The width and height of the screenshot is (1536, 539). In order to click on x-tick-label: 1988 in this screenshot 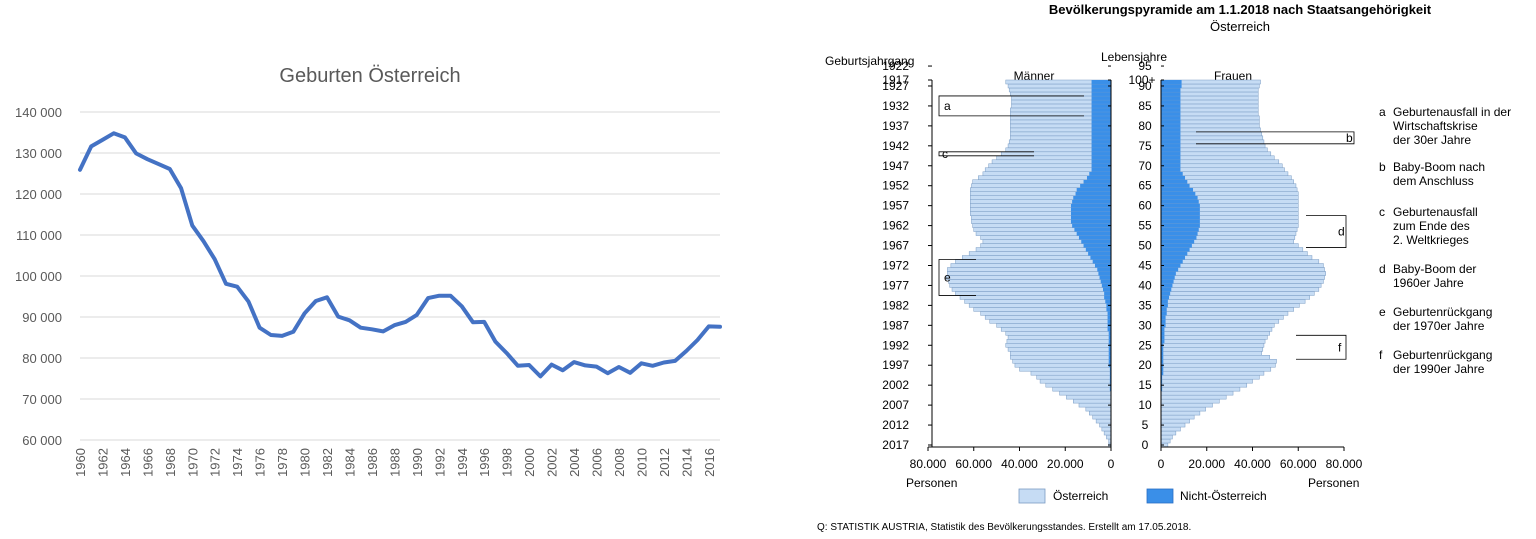, I will do `click(394, 462)`.